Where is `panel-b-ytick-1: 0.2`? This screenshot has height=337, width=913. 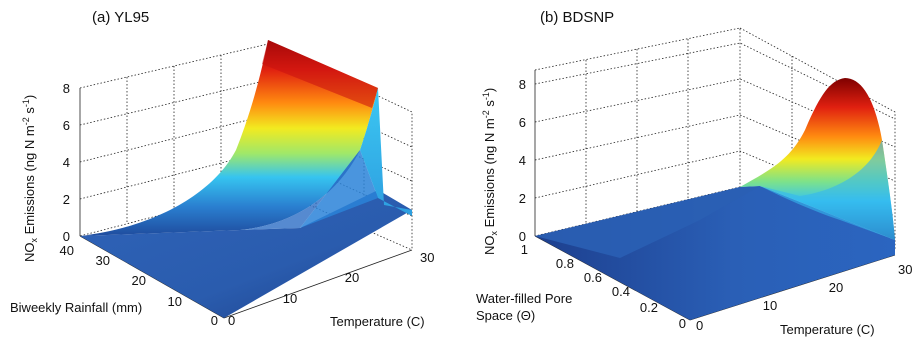 panel-b-ytick-1: 0.2 is located at coordinates (649, 307).